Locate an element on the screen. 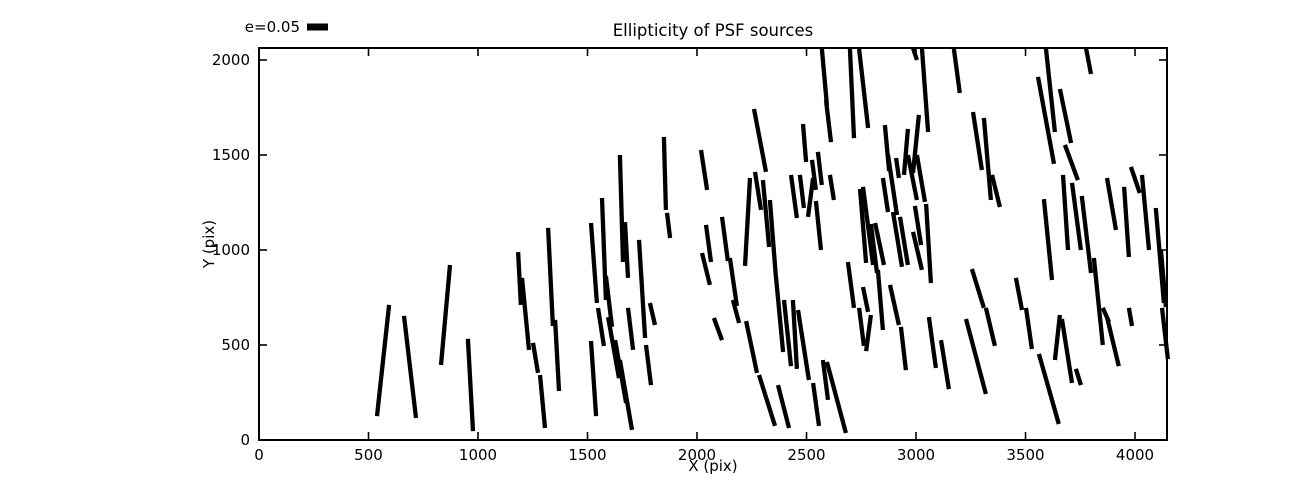 This screenshot has height=490, width=1300. y-tick-label: 2000 is located at coordinates (231, 60).